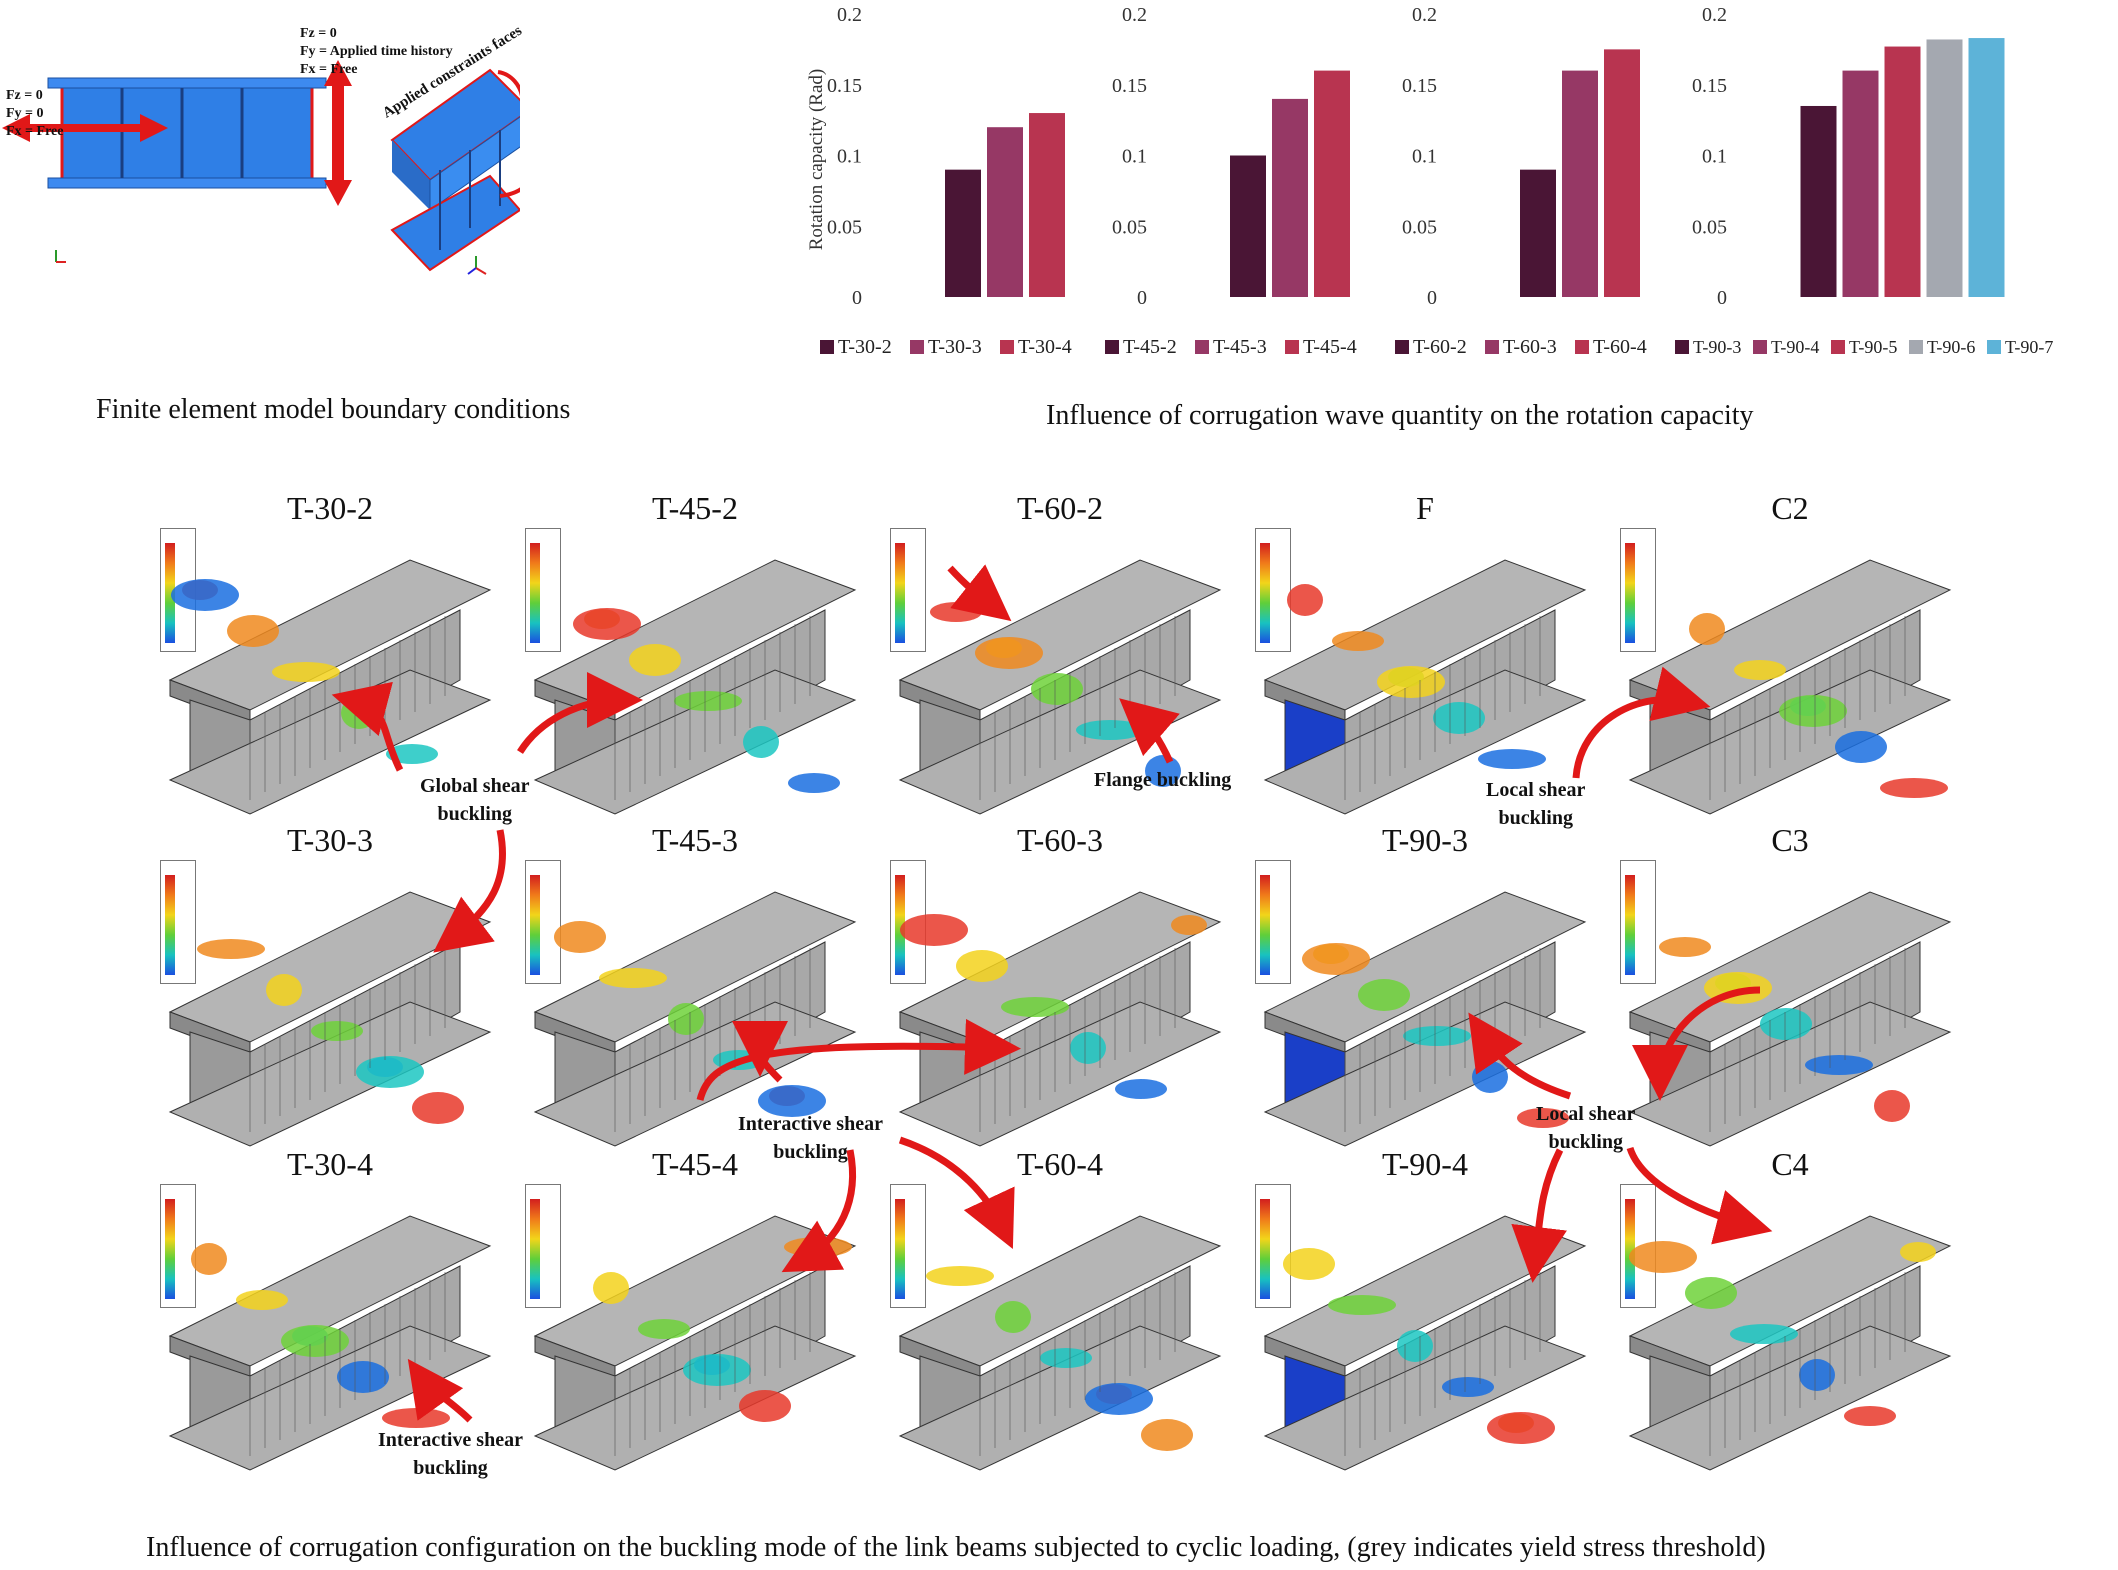  Describe the element at coordinates (695, 840) in the screenshot. I see `panel-title: T-45-3` at that location.